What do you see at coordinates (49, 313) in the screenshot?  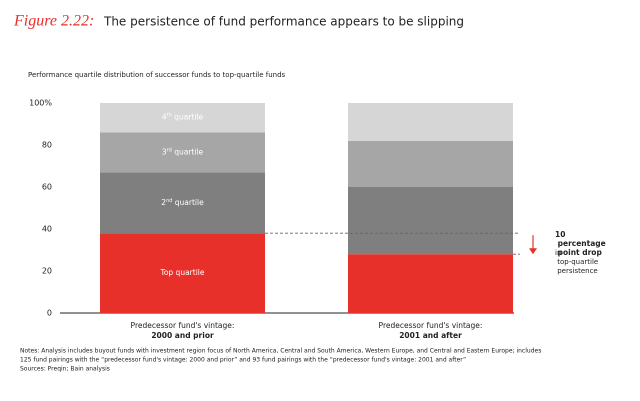 I see `y-tick-label: 0` at bounding box center [49, 313].